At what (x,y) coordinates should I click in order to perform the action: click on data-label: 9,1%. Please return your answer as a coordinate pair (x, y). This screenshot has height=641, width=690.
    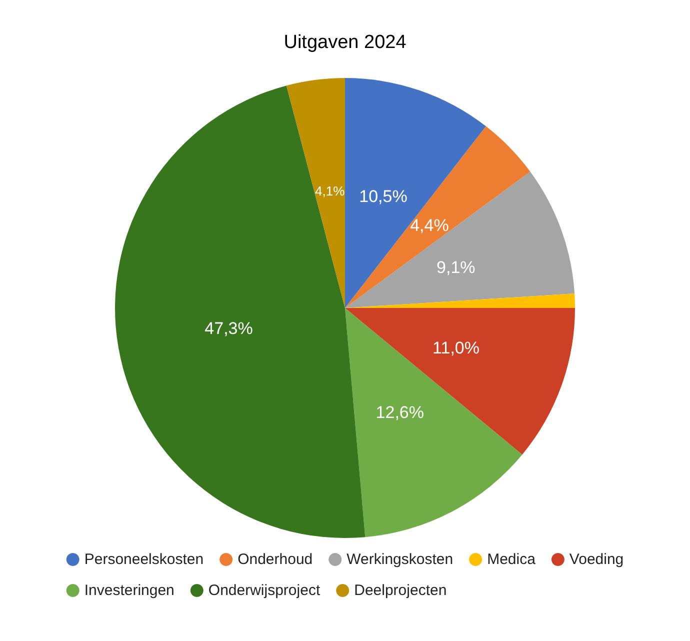
    Looking at the image, I should click on (456, 268).